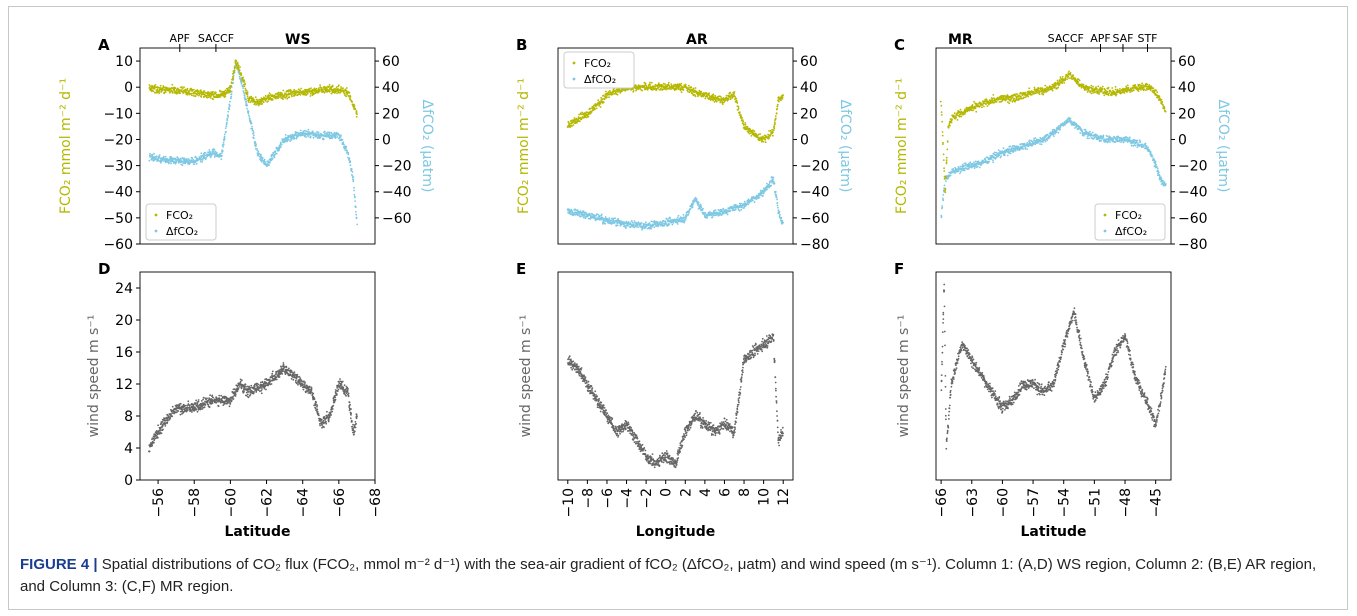 The height and width of the screenshot is (616, 1357). I want to click on panel-B-ytick-label-right: −20, so click(815, 167).